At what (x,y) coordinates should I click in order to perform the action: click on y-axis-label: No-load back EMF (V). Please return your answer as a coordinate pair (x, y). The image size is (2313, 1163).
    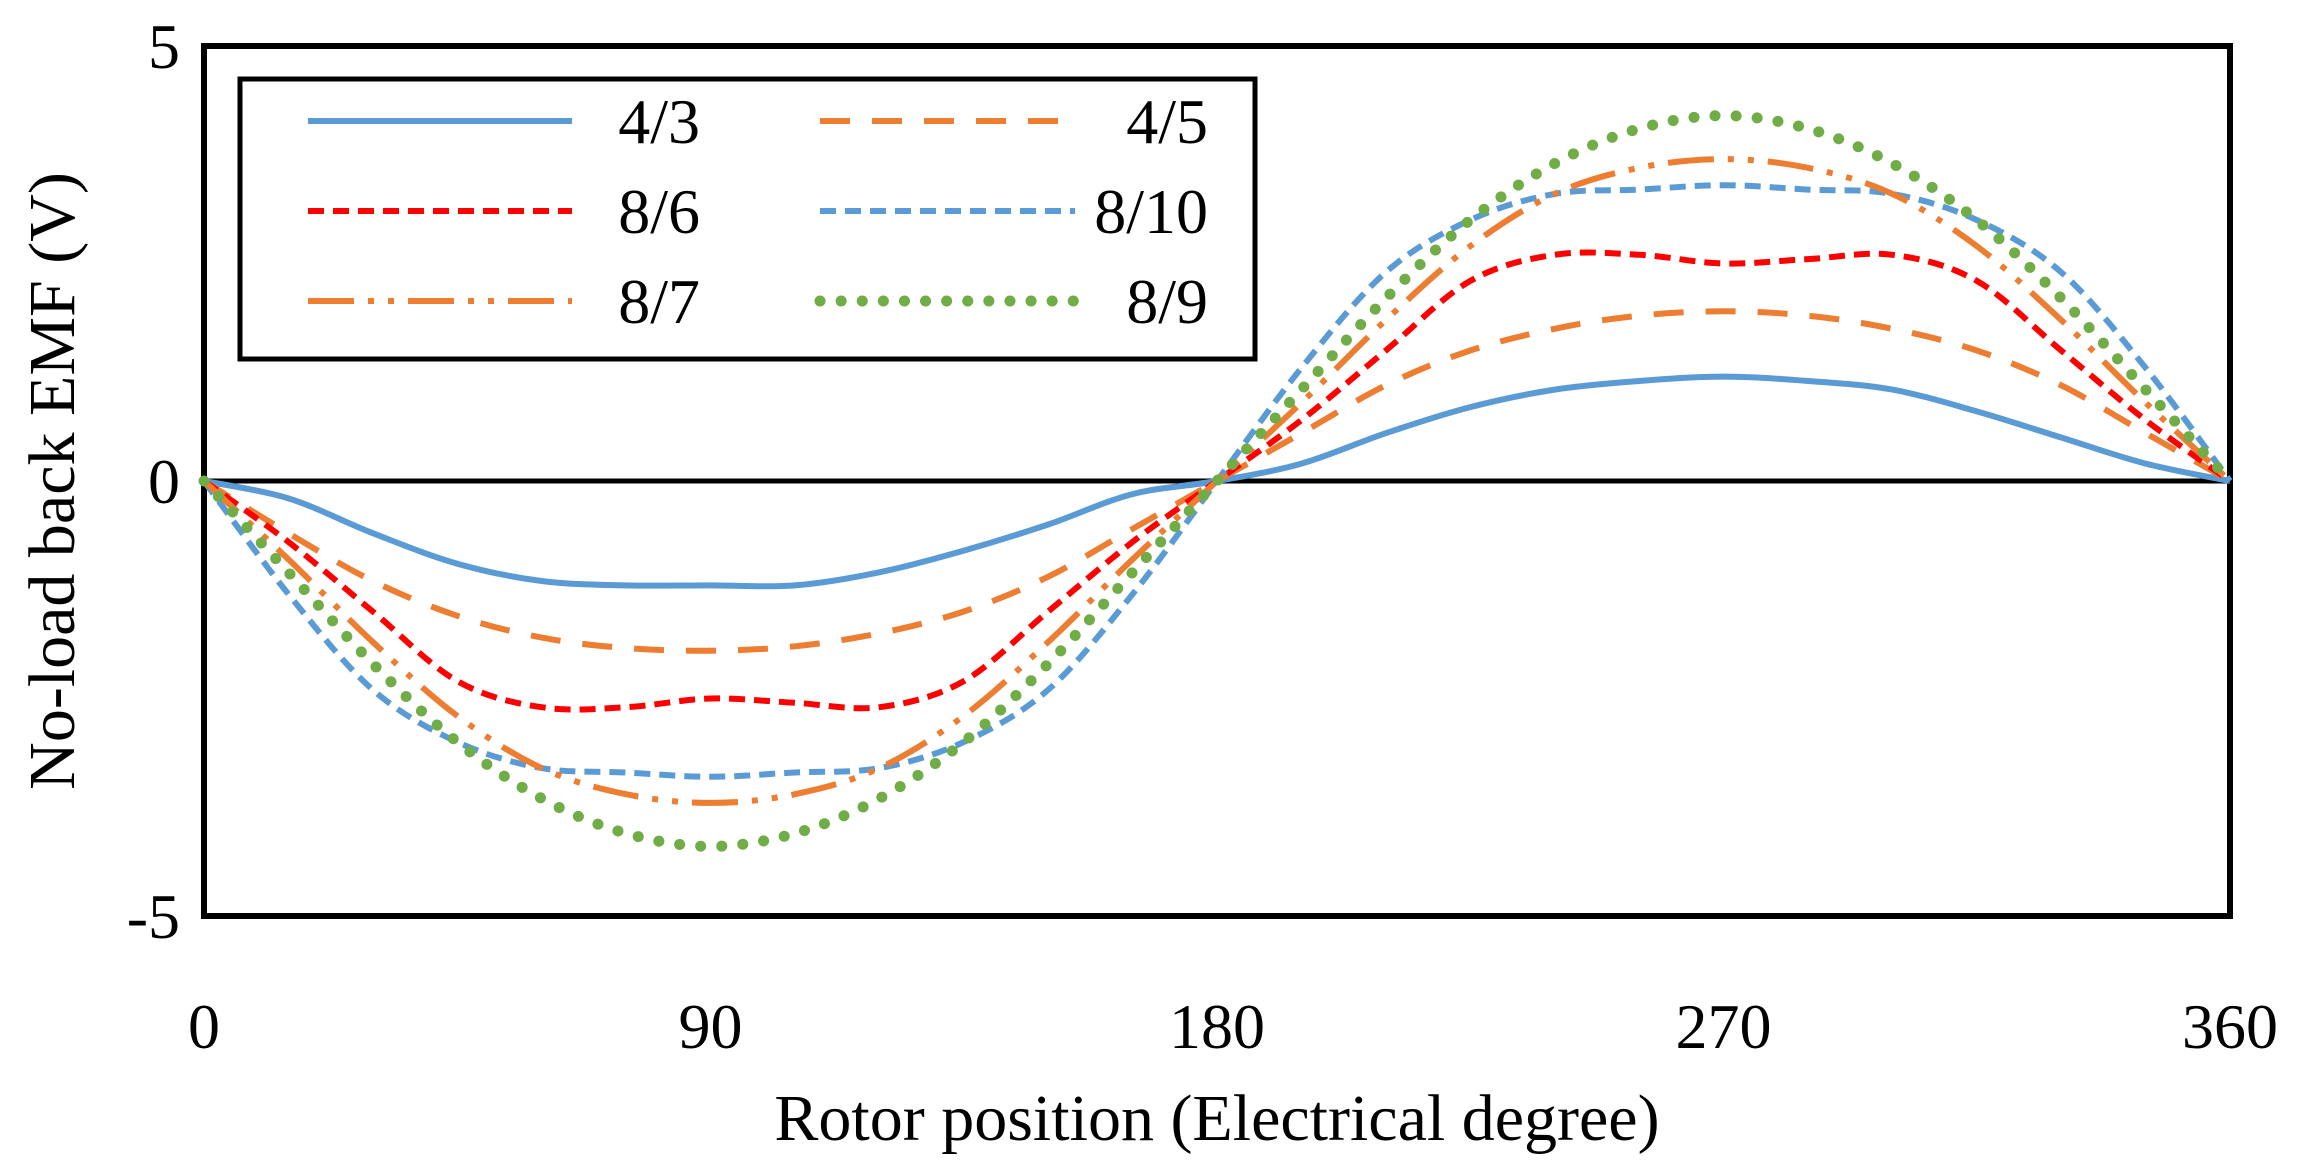
    Looking at the image, I should click on (52, 481).